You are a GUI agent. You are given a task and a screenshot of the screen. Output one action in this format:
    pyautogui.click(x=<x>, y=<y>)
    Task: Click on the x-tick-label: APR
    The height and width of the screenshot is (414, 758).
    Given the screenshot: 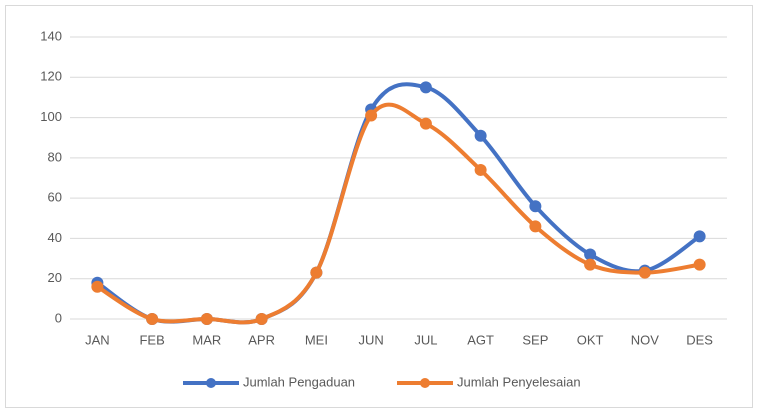 What is the action you would take?
    pyautogui.click(x=261, y=339)
    